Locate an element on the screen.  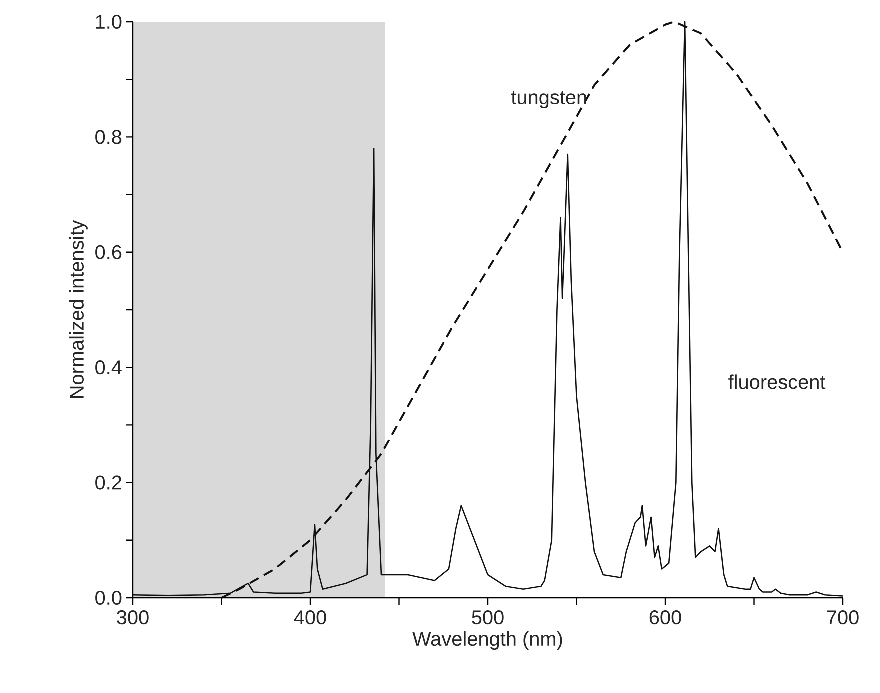
y-axis-title: Normalized intensity is located at coordinates (78, 309).